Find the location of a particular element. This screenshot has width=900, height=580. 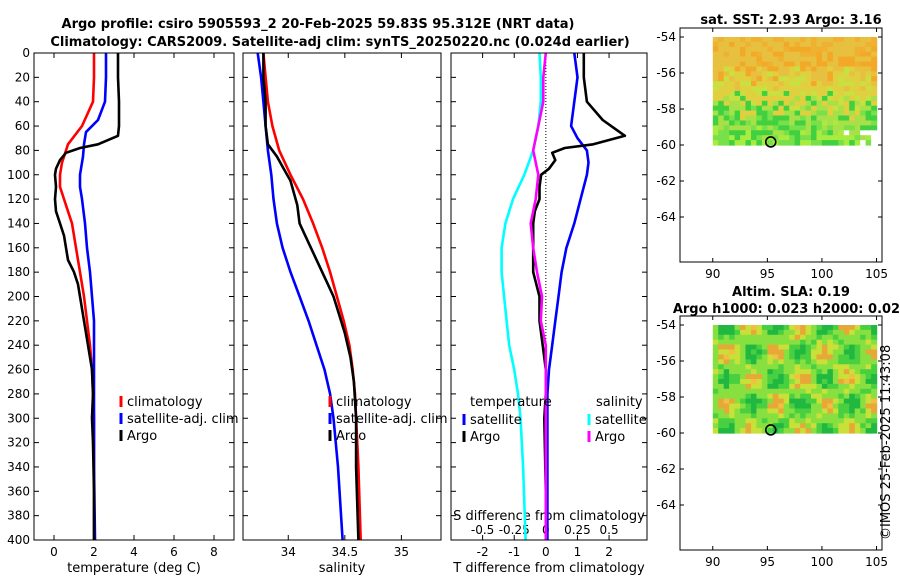

difference-legend-t-argo-label: Argo is located at coordinates (485, 437).